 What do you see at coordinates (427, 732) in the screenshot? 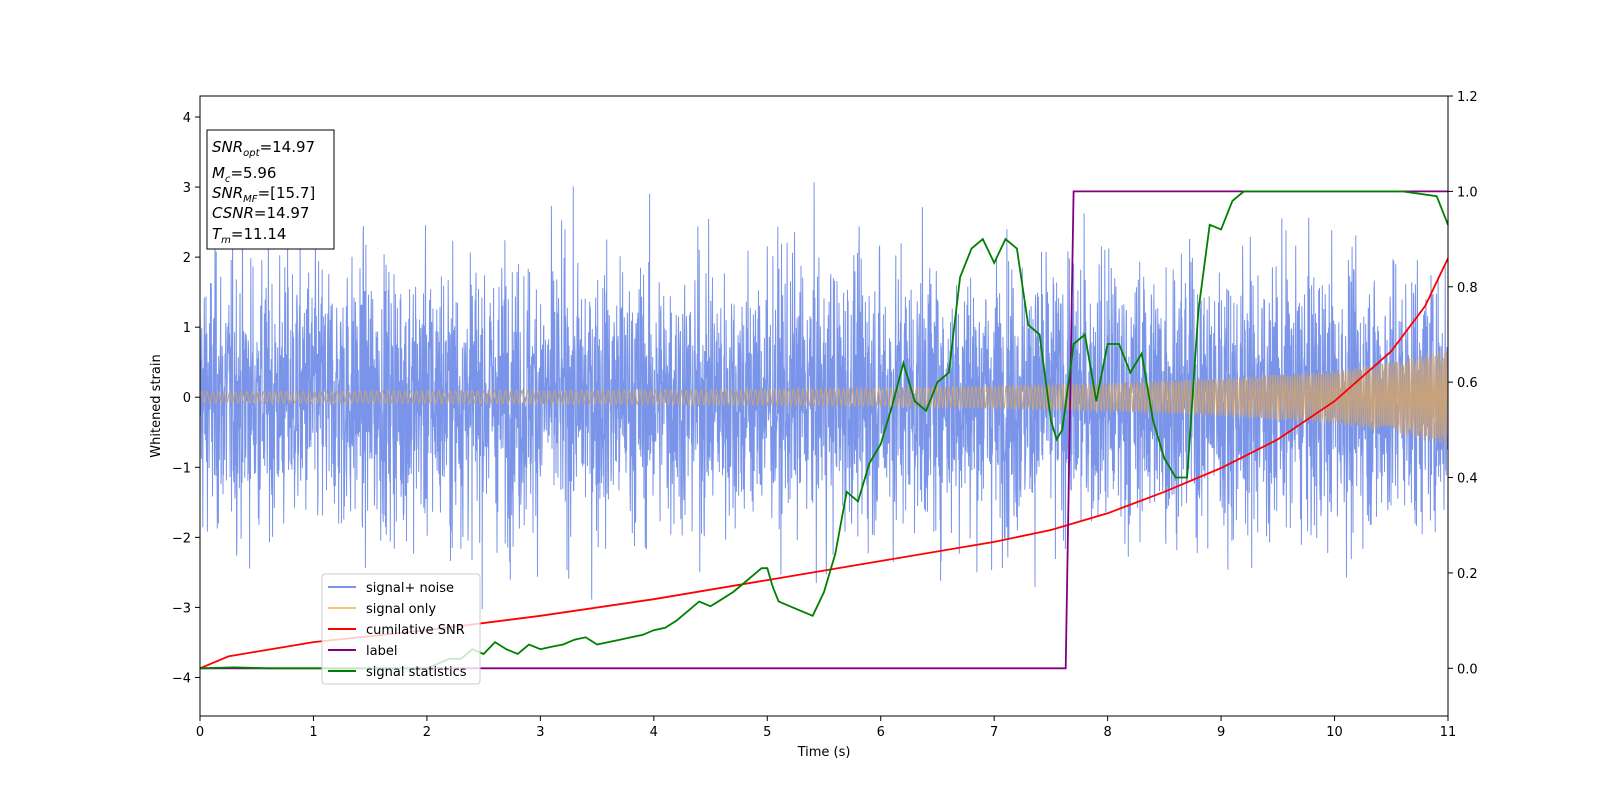
I see `x-tick-label: 2` at bounding box center [427, 732].